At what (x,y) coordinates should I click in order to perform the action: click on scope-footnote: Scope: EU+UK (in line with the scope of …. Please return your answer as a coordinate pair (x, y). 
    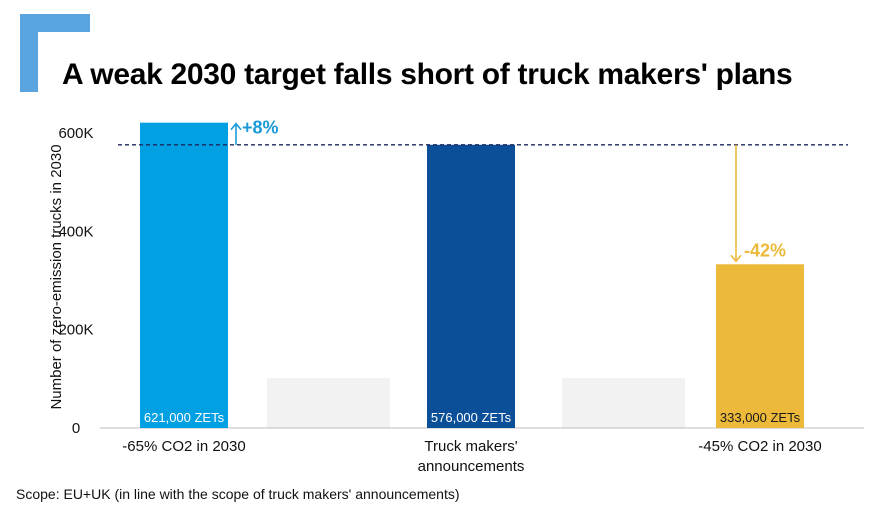
    Looking at the image, I should click on (238, 494).